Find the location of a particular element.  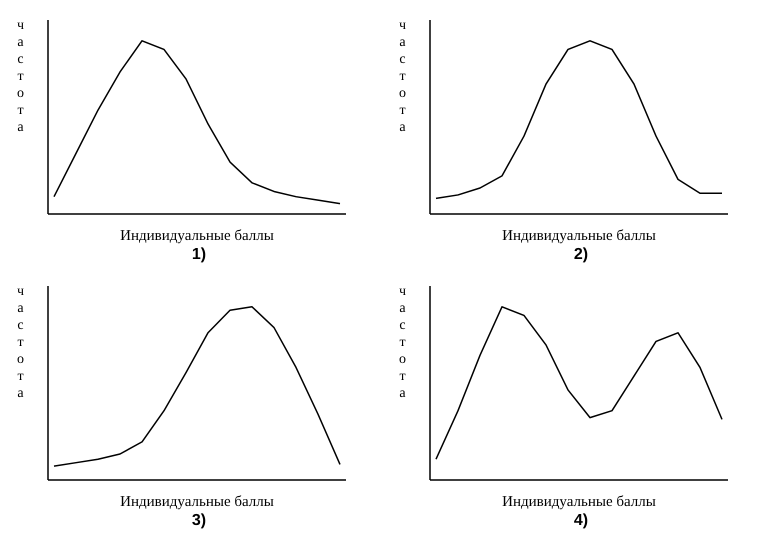

text: 2) is located at coordinates (581, 255).